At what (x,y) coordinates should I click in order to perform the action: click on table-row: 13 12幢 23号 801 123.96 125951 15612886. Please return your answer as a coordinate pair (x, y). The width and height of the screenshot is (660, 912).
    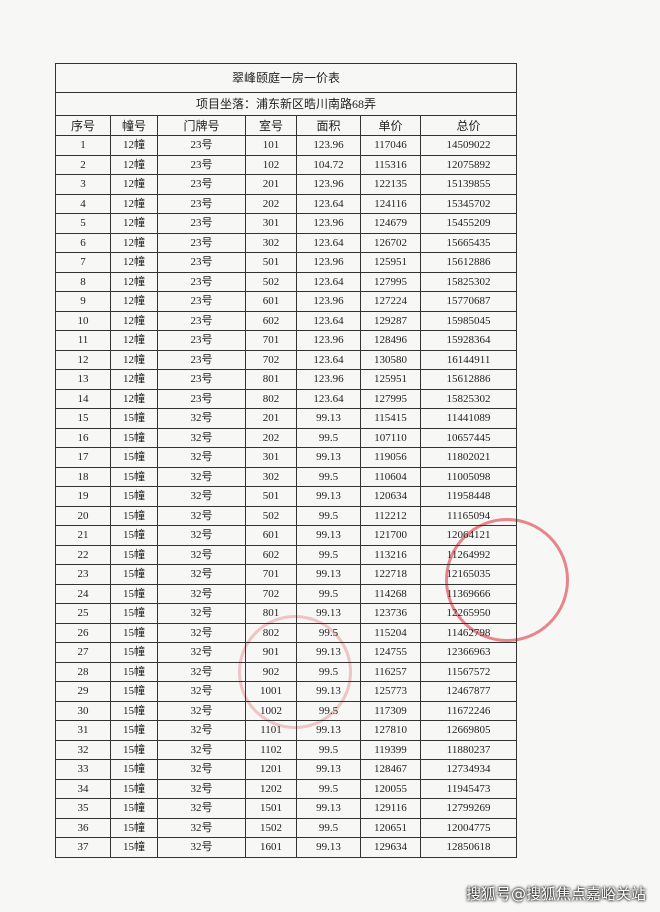
    Looking at the image, I should click on (286, 379).